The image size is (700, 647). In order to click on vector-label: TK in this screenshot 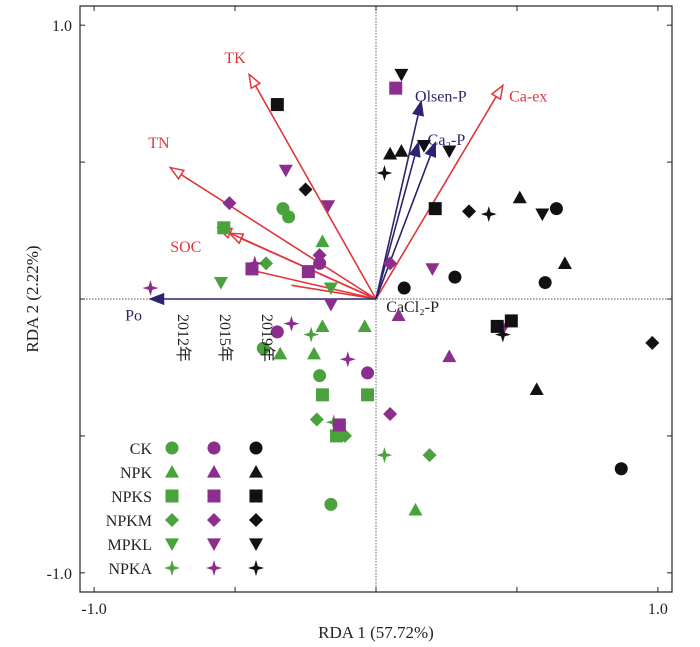, I will do `click(235, 58)`.